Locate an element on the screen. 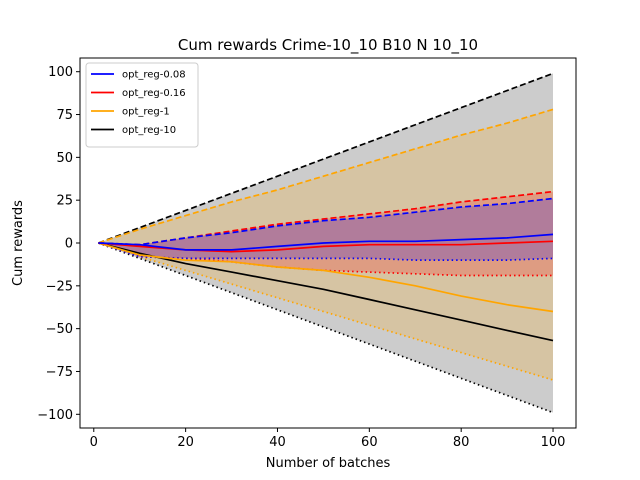  y-tick-label: 50 is located at coordinates (64, 158).